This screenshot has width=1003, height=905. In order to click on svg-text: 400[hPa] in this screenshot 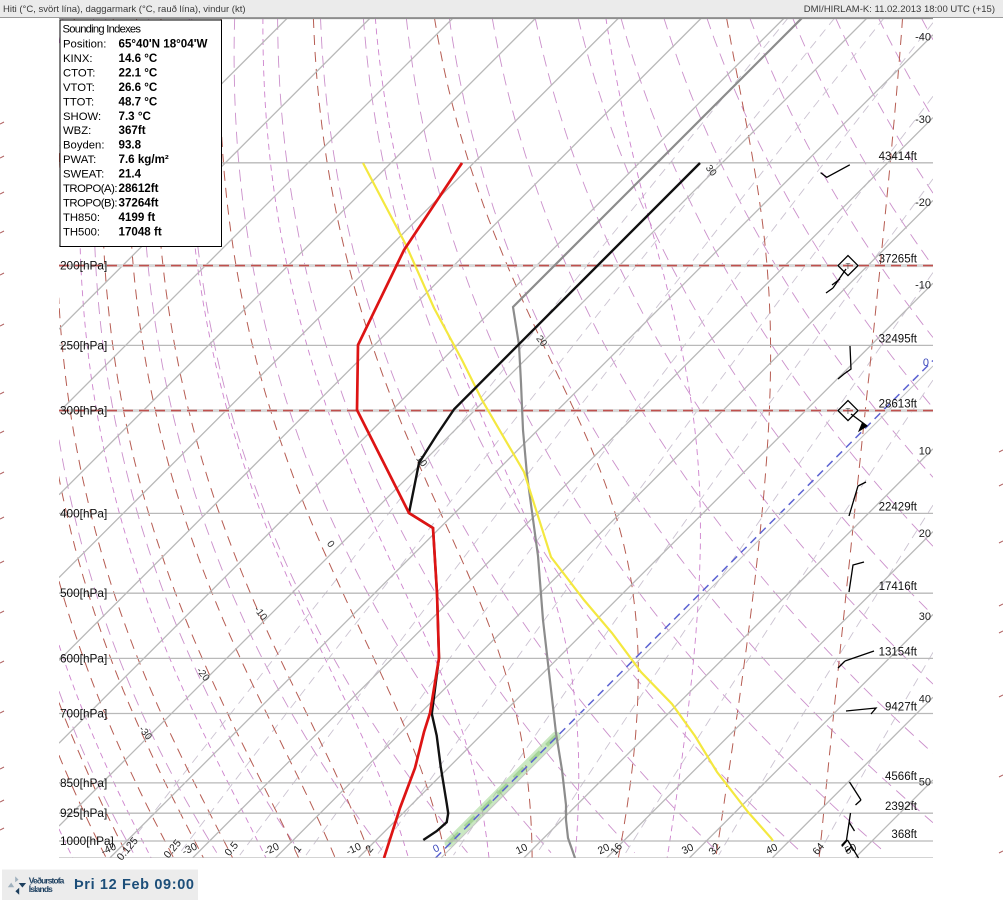, I will do `click(83, 513)`.